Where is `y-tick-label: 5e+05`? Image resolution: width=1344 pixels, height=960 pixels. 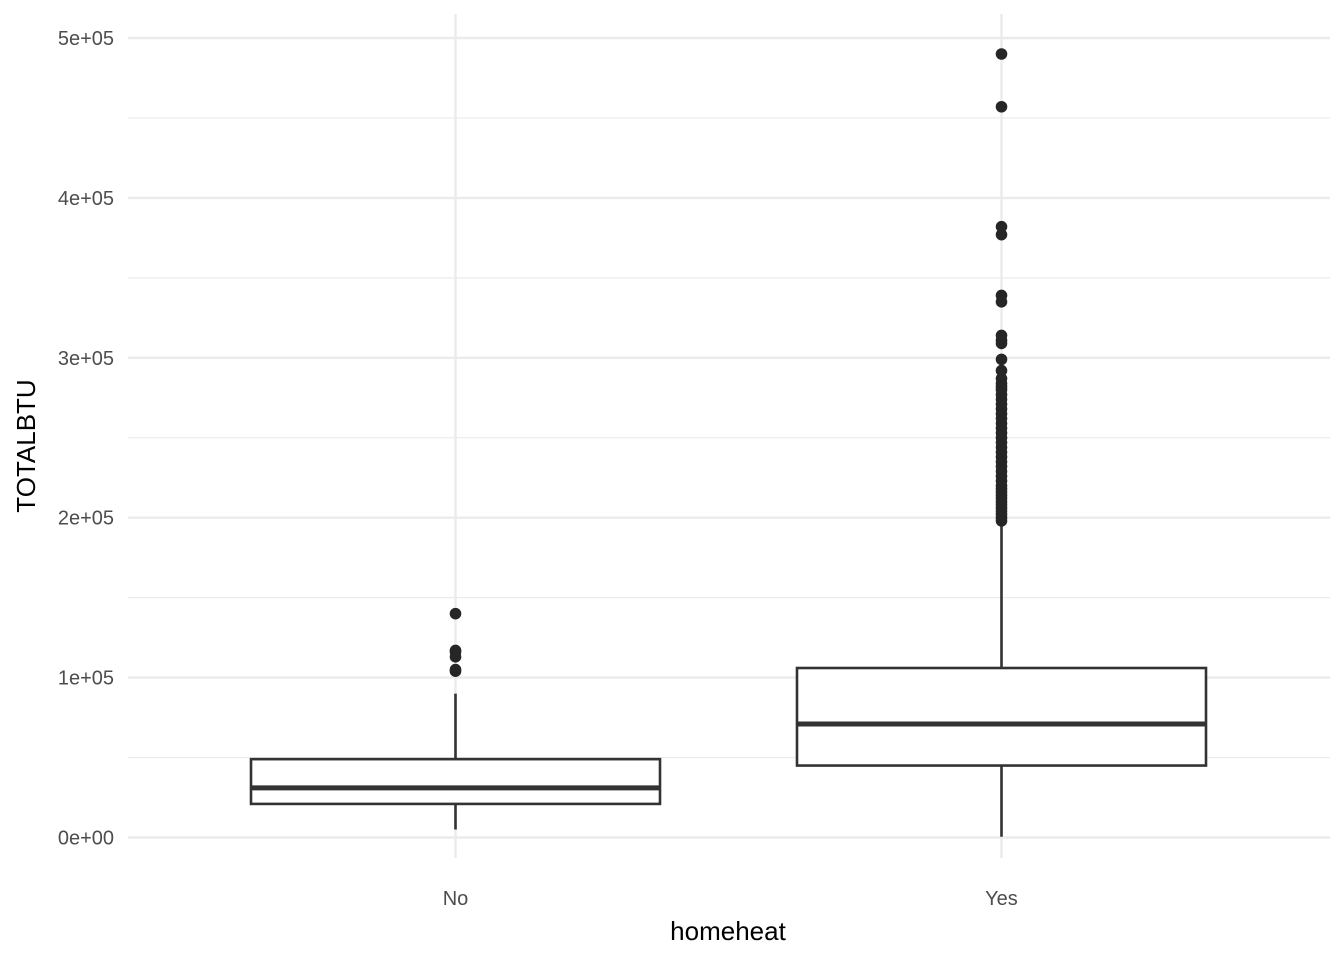 y-tick-label: 5e+05 is located at coordinates (86, 39).